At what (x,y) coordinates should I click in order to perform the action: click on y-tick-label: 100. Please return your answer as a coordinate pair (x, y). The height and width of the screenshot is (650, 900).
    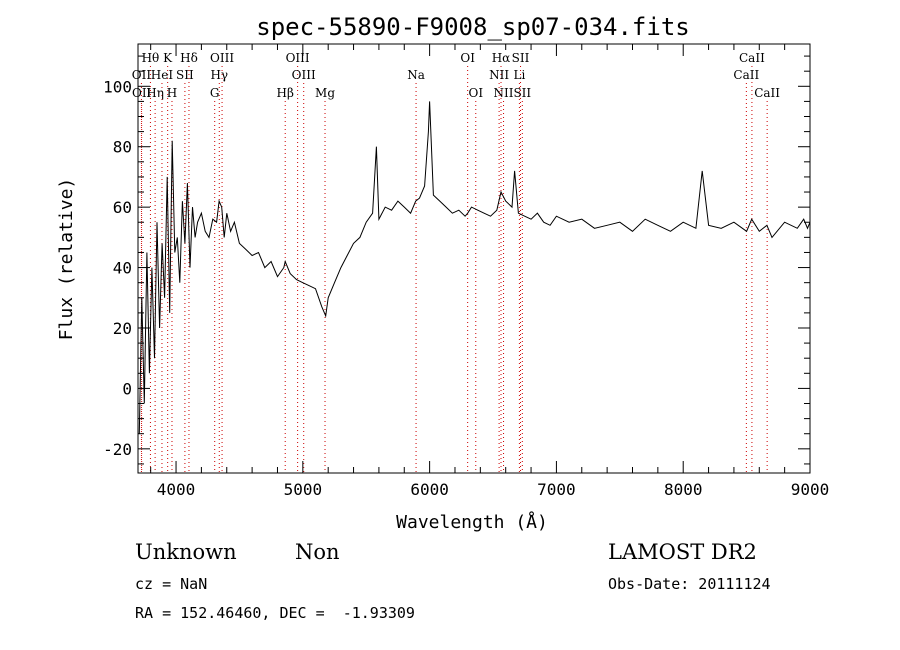
    Looking at the image, I should click on (117, 86).